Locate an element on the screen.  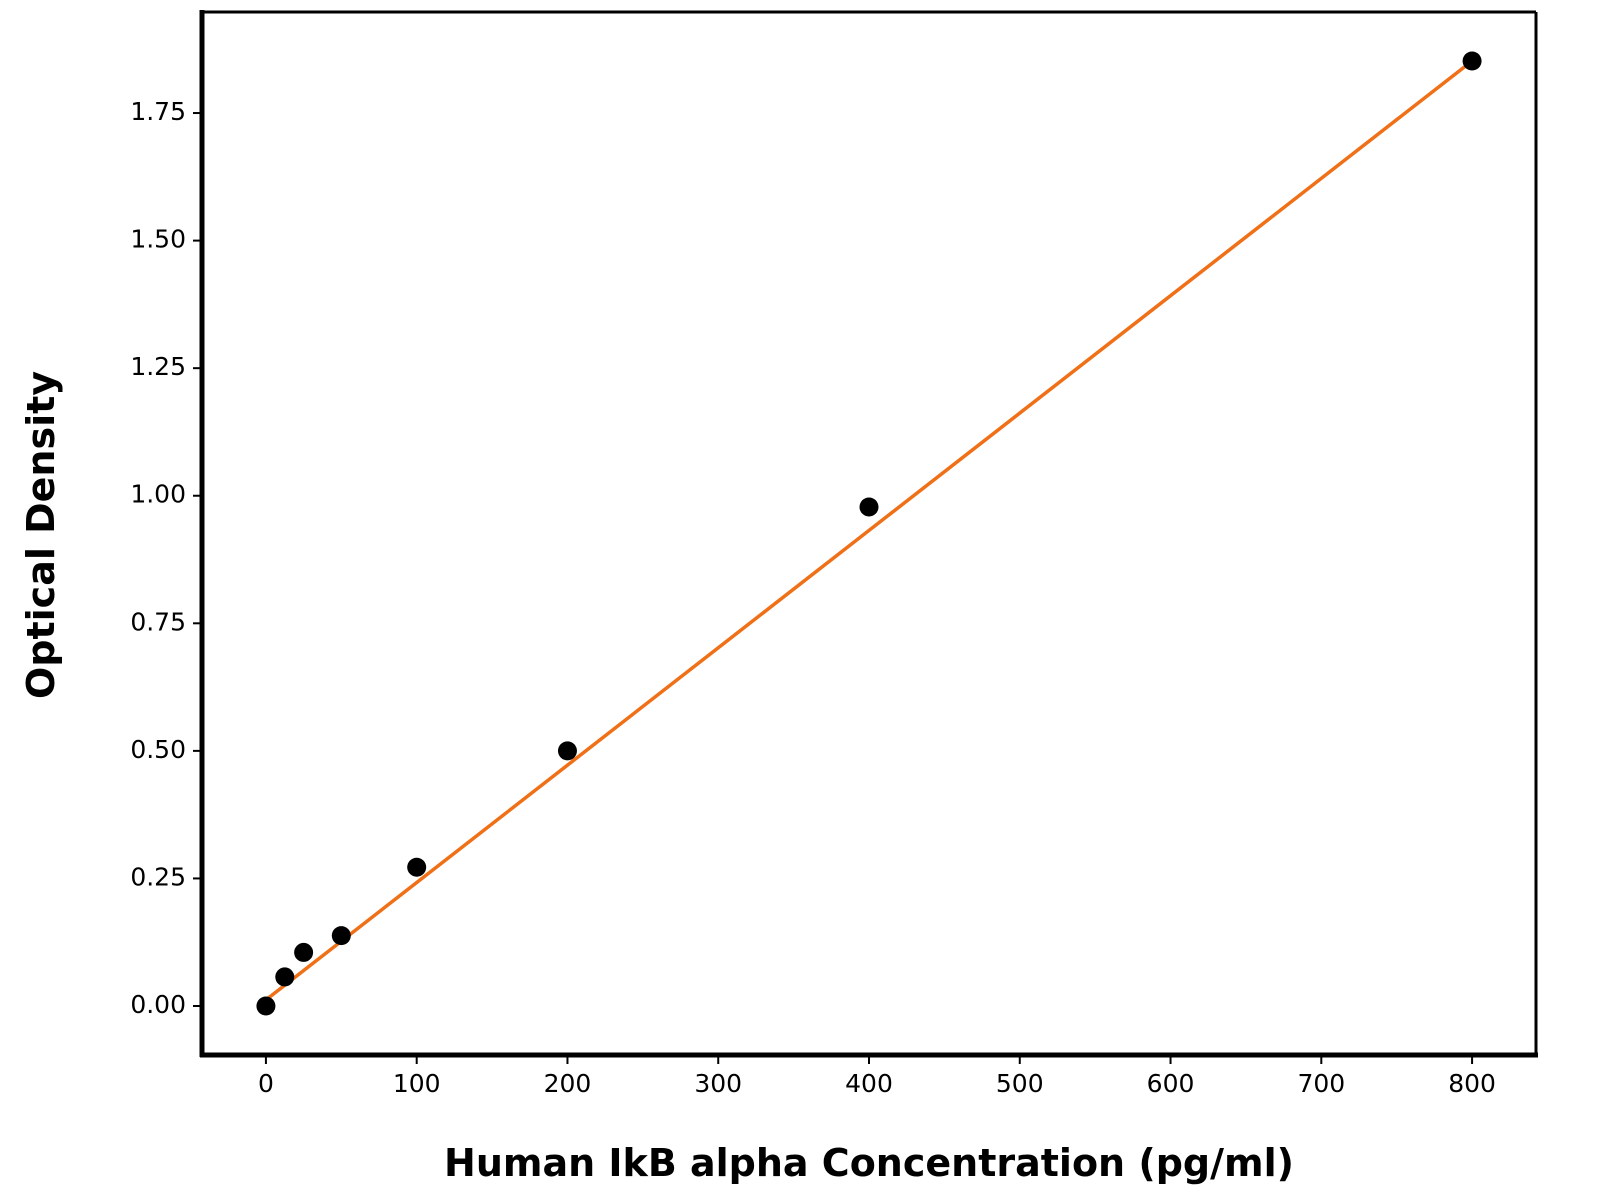
y-tick-label: 0.75 is located at coordinates (158, 621).